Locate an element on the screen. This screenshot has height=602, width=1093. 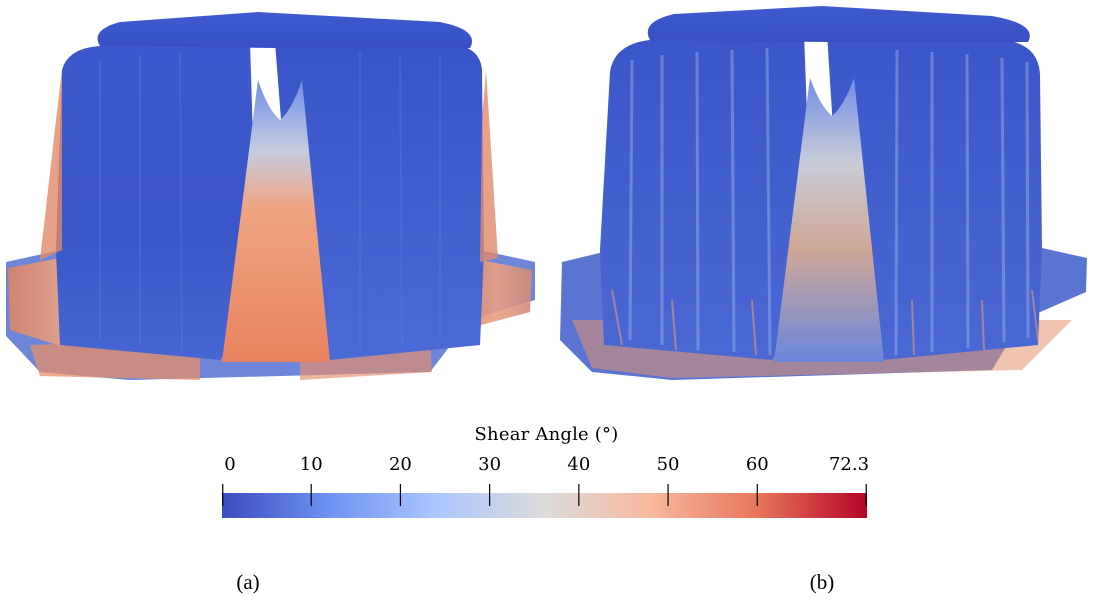
colorbar is located at coordinates (544, 501).